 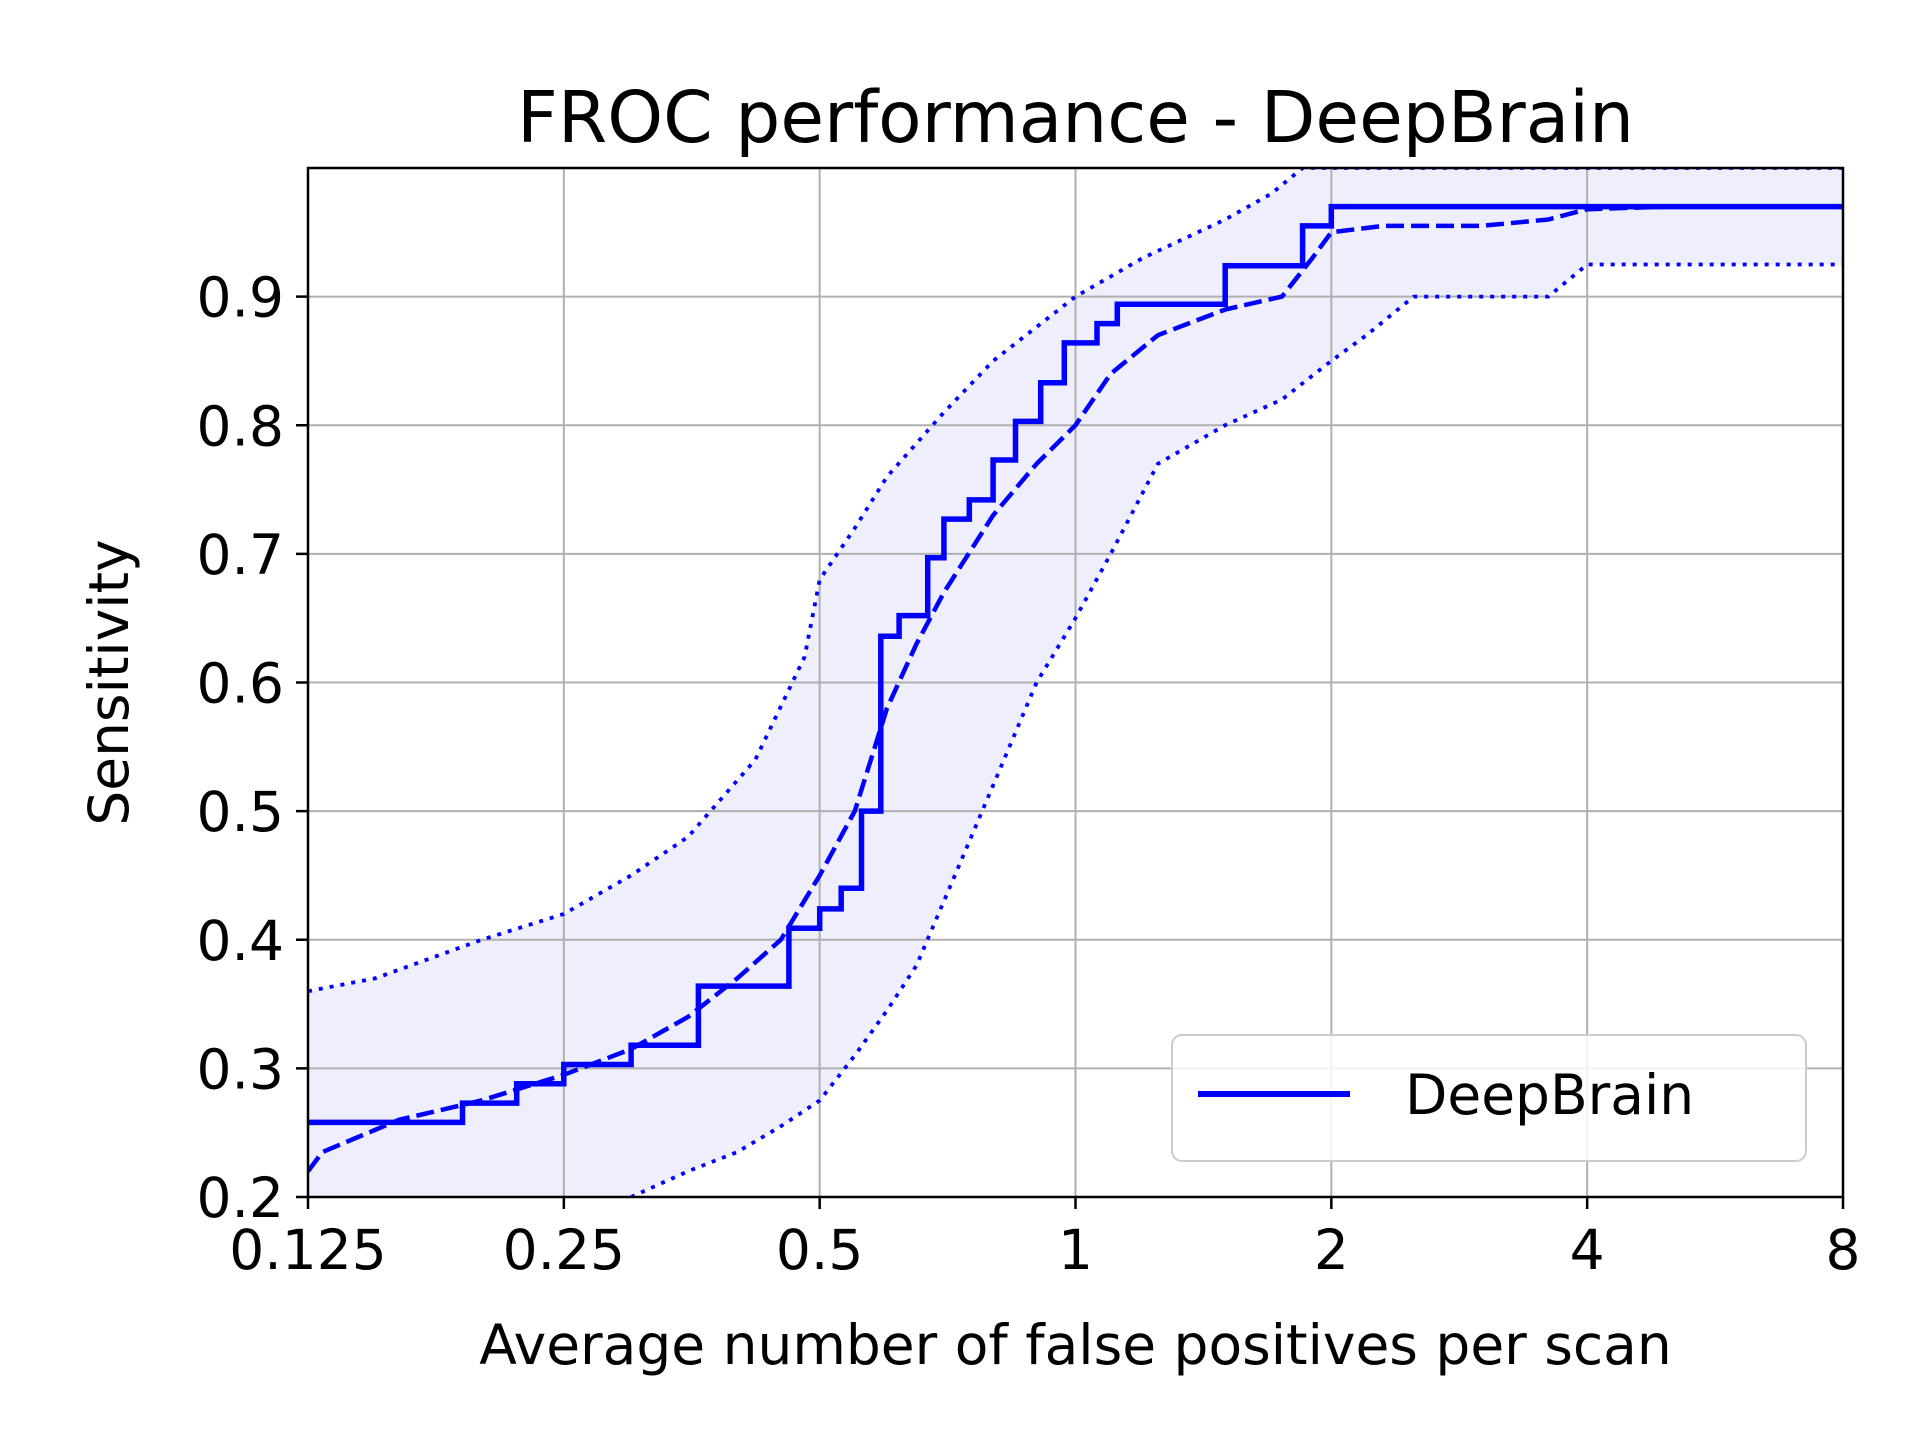 I want to click on y-tick-label-6: 0.8, so click(x=240, y=426).